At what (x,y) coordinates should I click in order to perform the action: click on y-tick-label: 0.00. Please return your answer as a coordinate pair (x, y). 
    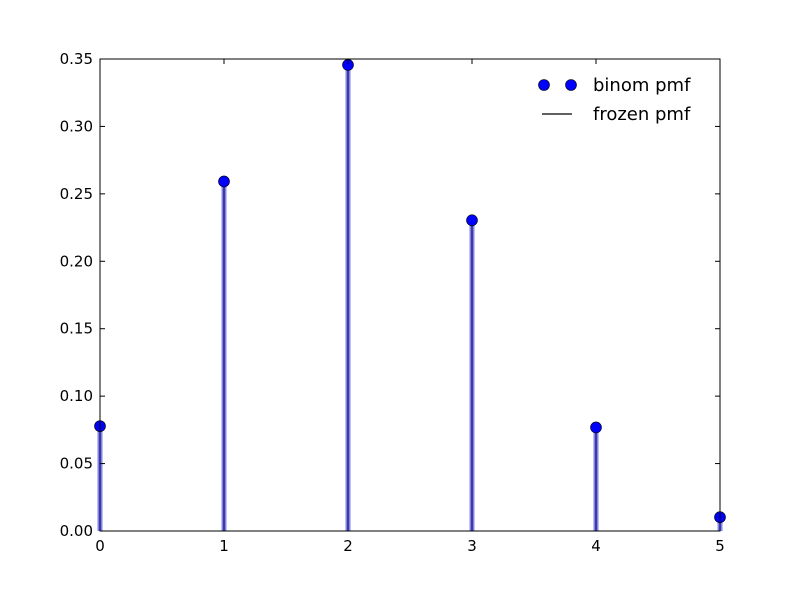
    Looking at the image, I should click on (76, 531).